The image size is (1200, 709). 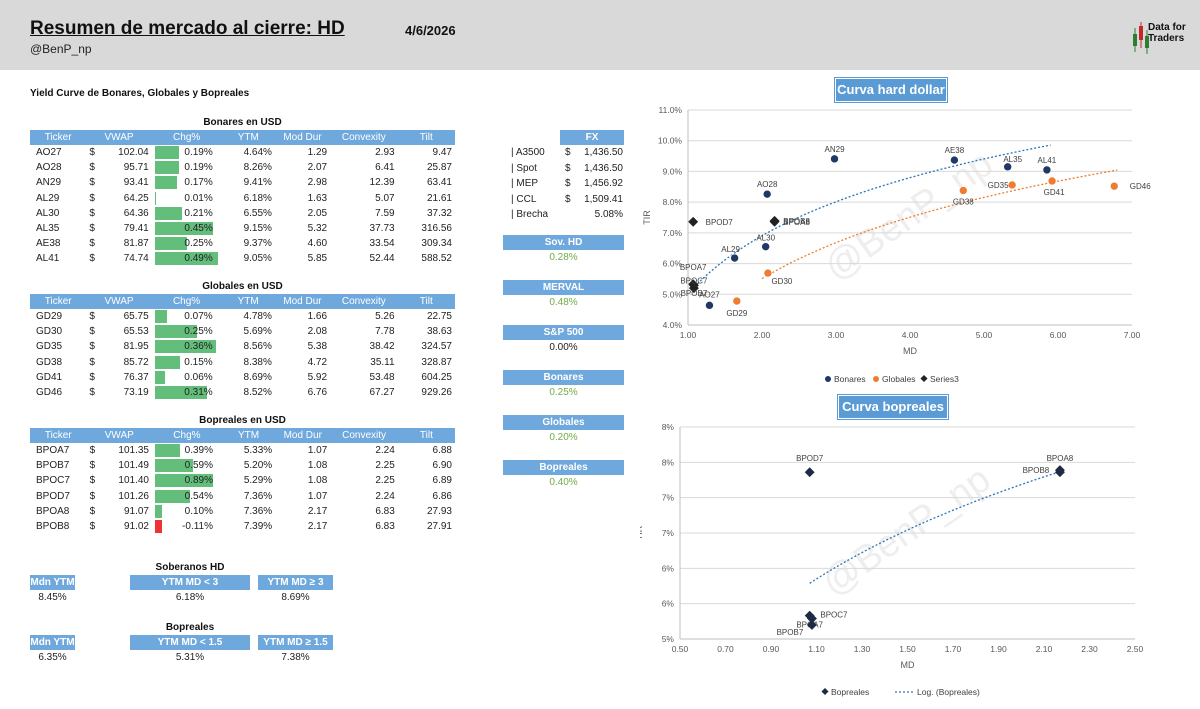 I want to click on convexity-cell: 2.93, so click(x=385, y=153).